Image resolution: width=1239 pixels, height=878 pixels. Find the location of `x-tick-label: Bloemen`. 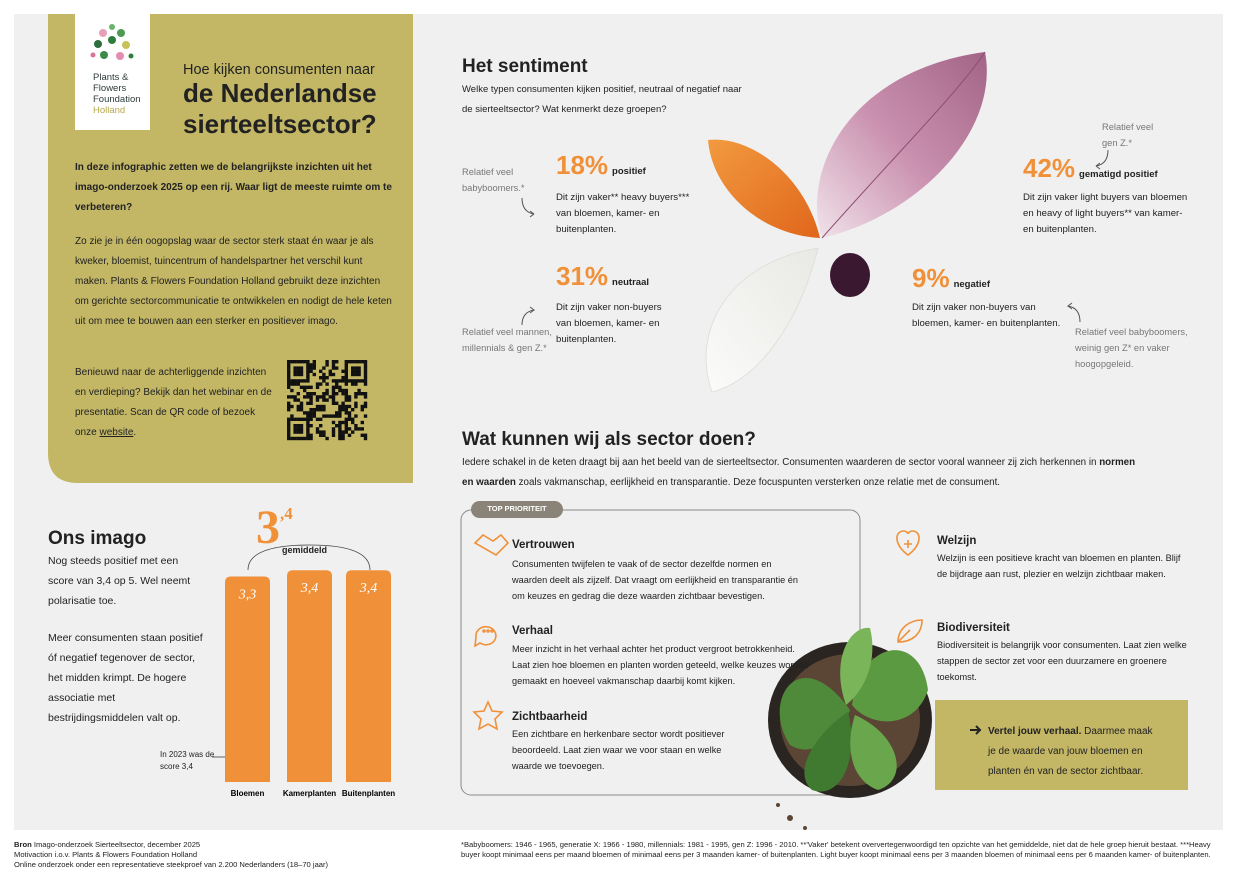

x-tick-label: Bloemen is located at coordinates (248, 793).